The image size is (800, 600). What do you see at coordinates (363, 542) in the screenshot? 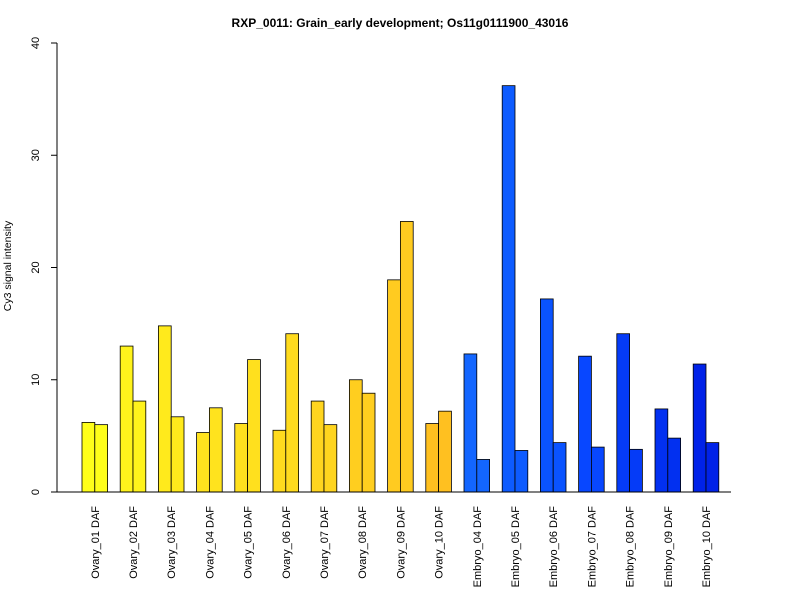
I see `category-label: Ovary_08 DAF` at bounding box center [363, 542].